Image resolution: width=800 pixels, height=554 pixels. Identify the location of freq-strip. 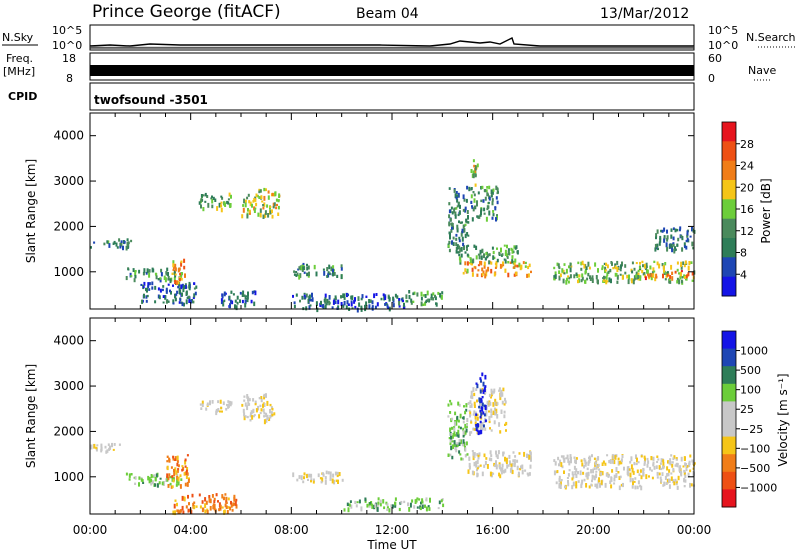
(392, 66).